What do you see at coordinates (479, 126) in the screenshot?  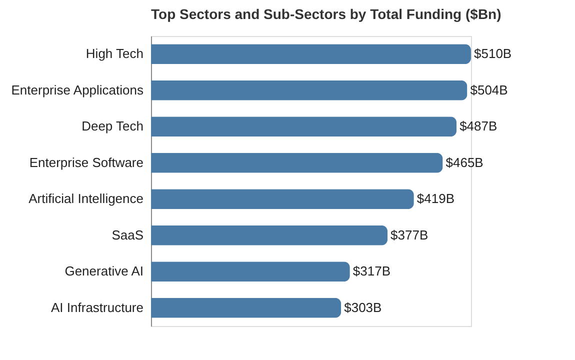 I see `data-label: $487B` at bounding box center [479, 126].